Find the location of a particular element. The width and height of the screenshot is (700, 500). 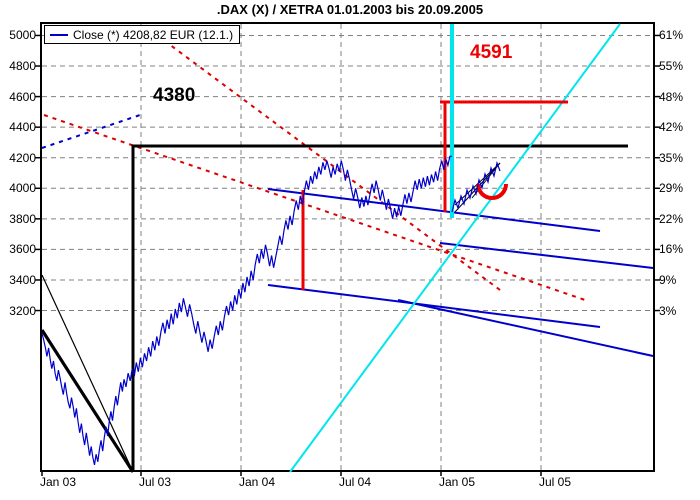

x-axis-tick: Jul 03 is located at coordinates (155, 482).